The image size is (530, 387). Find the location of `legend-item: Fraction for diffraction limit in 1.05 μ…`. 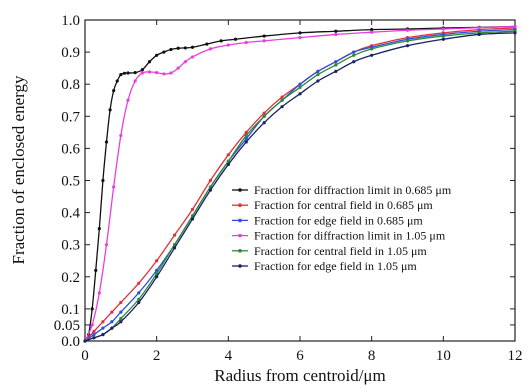

legend-item: Fraction for diffraction limit in 1.05 μ… is located at coordinates (339, 236).